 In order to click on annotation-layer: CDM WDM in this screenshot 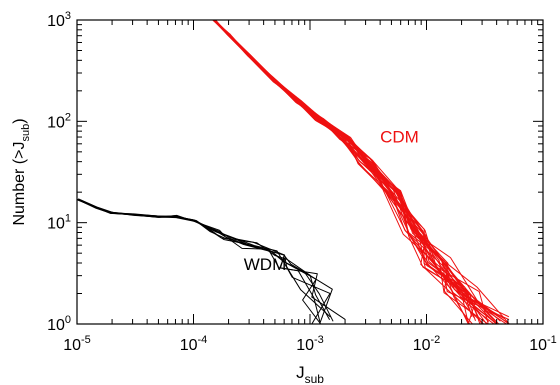, I will do `click(331, 200)`.